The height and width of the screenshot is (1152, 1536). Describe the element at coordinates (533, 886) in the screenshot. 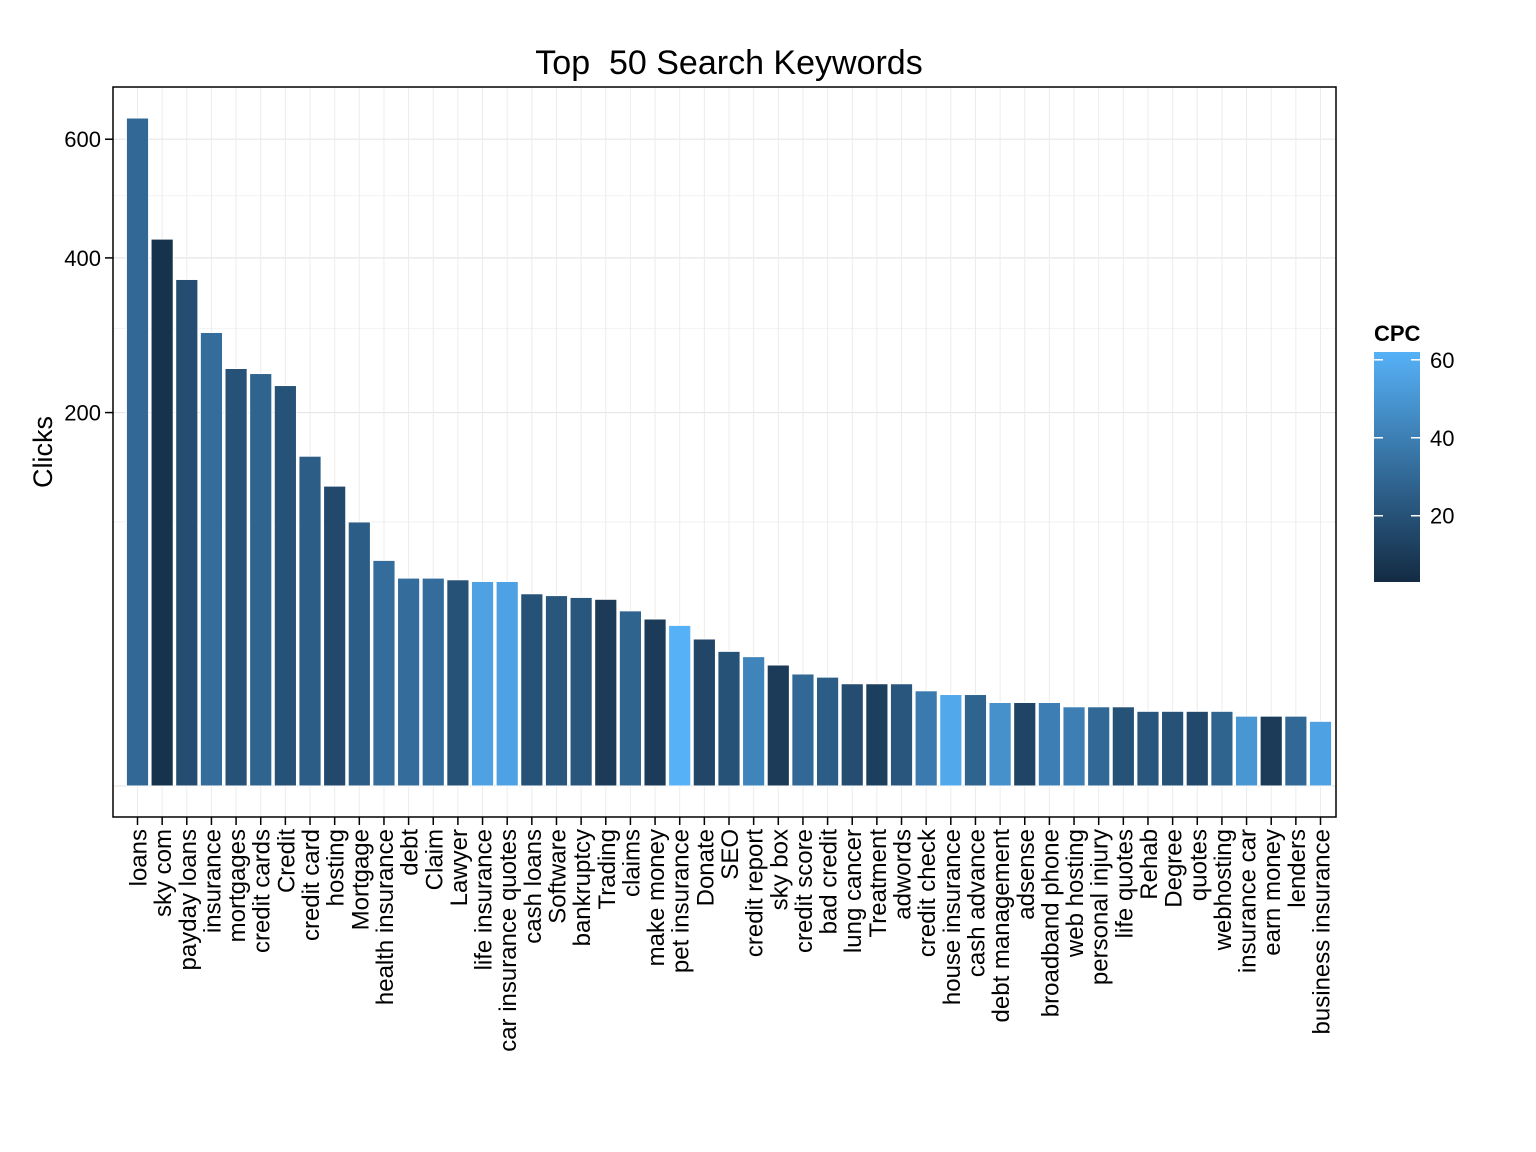

I see `x-category-label: cash loans` at that location.